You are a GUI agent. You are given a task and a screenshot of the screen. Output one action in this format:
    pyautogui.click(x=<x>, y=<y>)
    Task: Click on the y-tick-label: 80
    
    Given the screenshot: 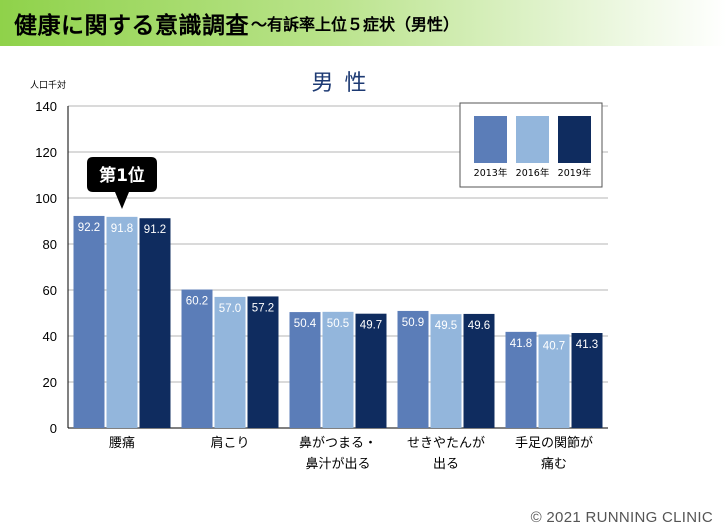 What is the action you would take?
    pyautogui.click(x=50, y=244)
    